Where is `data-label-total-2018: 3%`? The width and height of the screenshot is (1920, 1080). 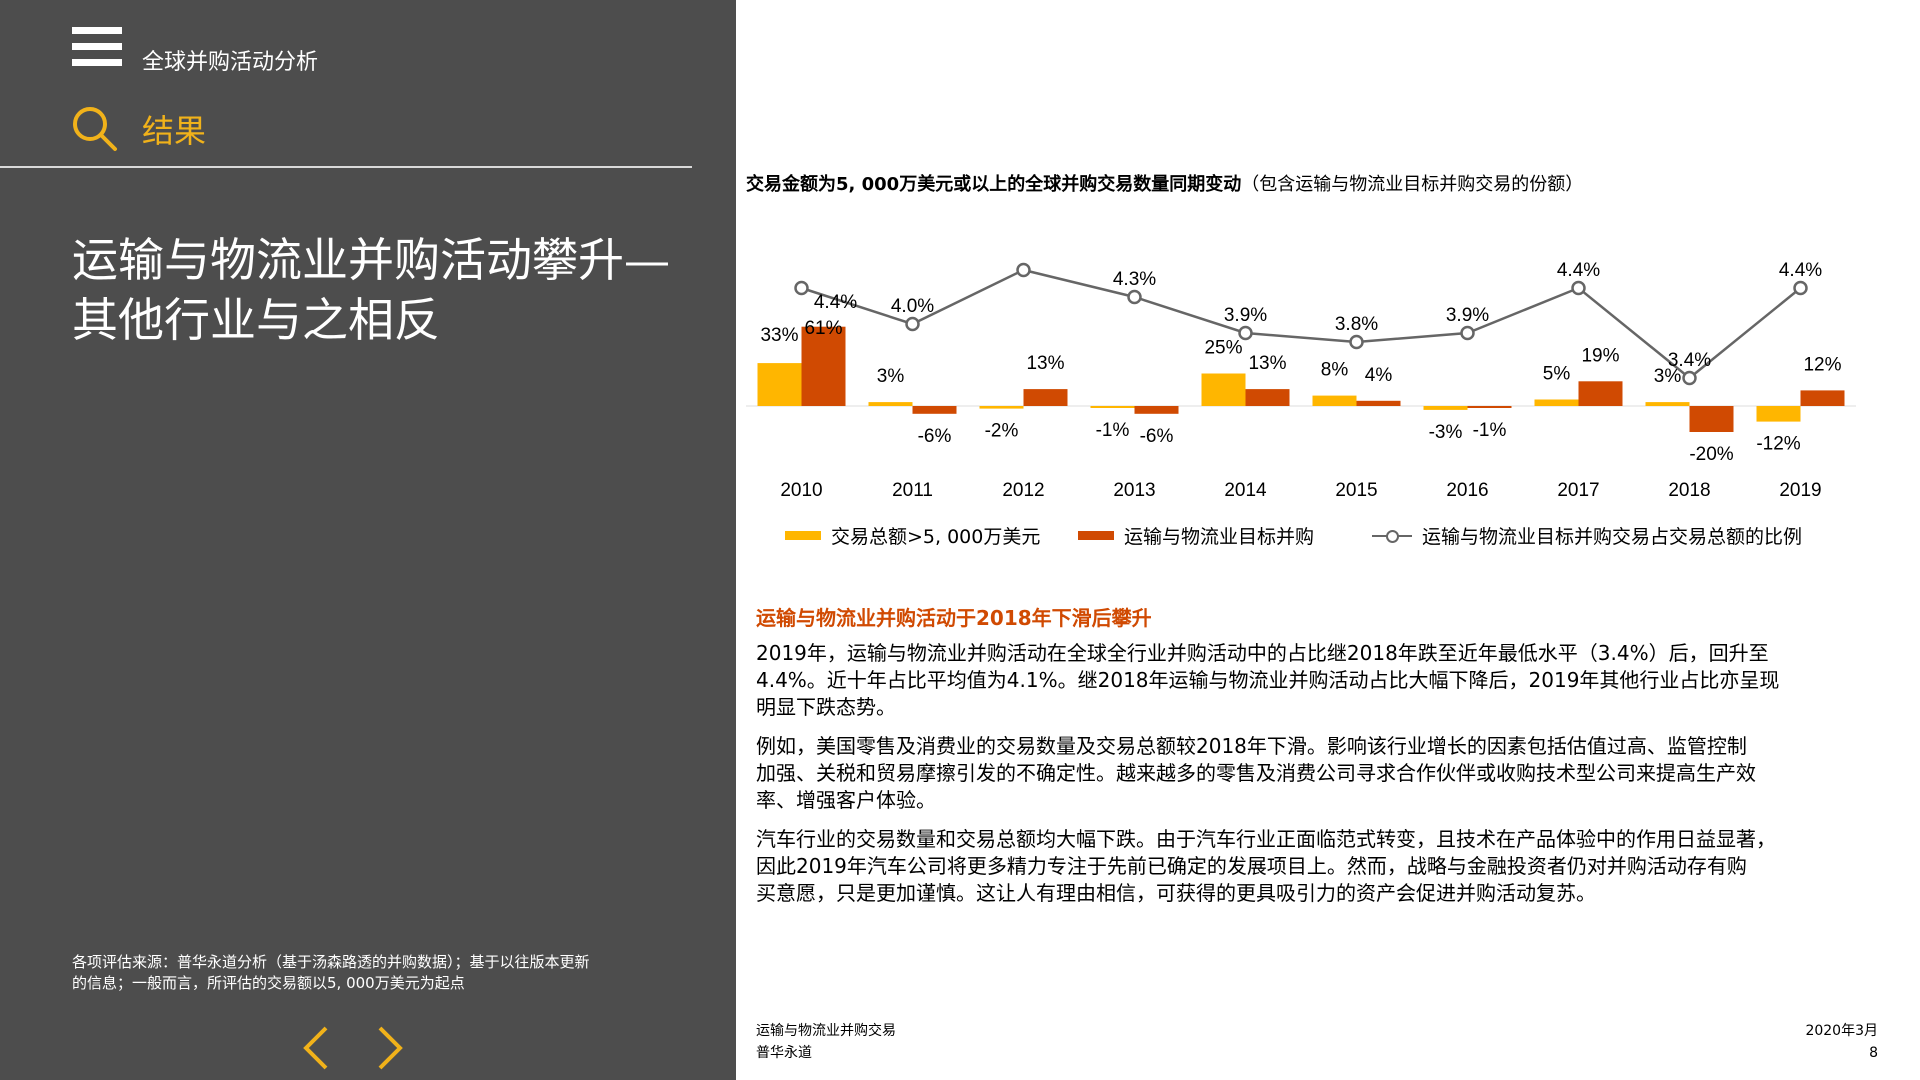
data-label-total-2018: 3% is located at coordinates (1668, 376).